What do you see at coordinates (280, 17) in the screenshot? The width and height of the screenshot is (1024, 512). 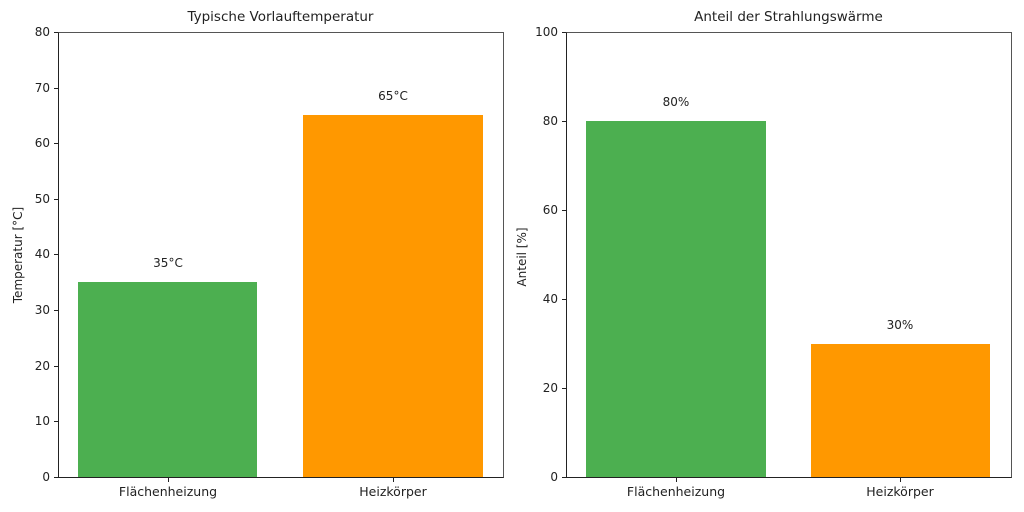 I see `chart-title: Typische Vorlauftemperatur` at bounding box center [280, 17].